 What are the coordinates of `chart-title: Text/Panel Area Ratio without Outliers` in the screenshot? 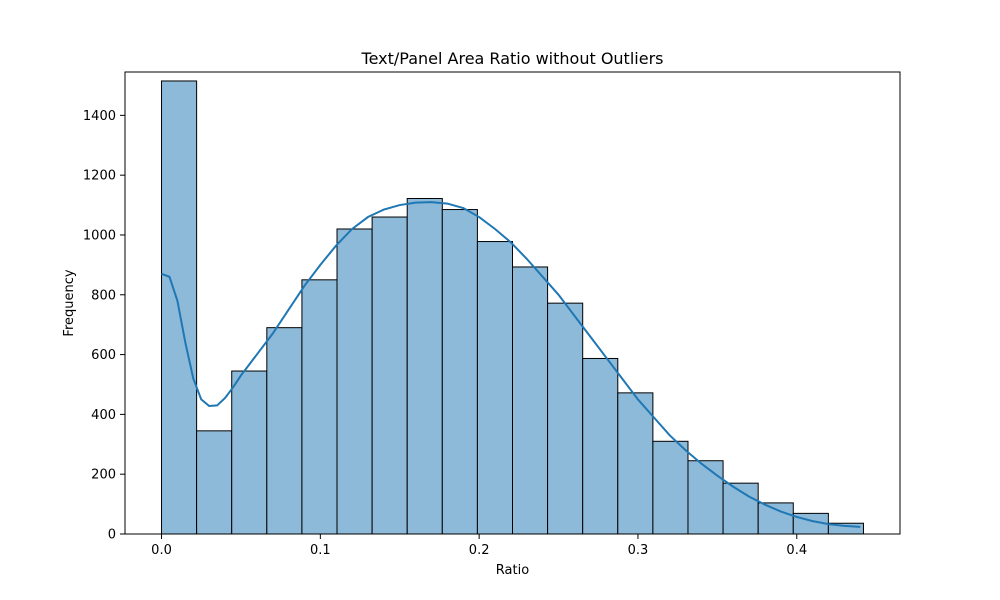 It's located at (512, 58).